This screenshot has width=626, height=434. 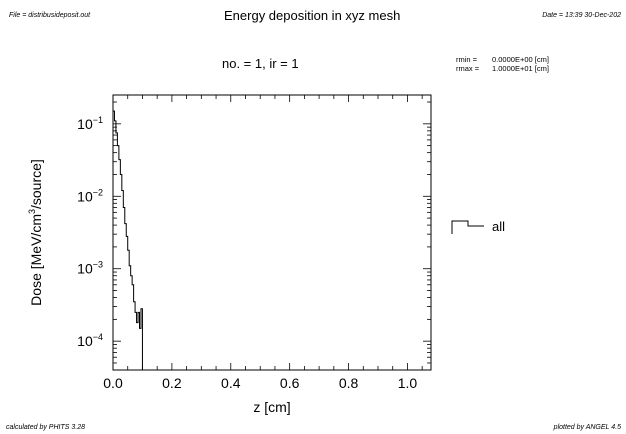 I want to click on rmax-label: rmax =, so click(x=468, y=68).